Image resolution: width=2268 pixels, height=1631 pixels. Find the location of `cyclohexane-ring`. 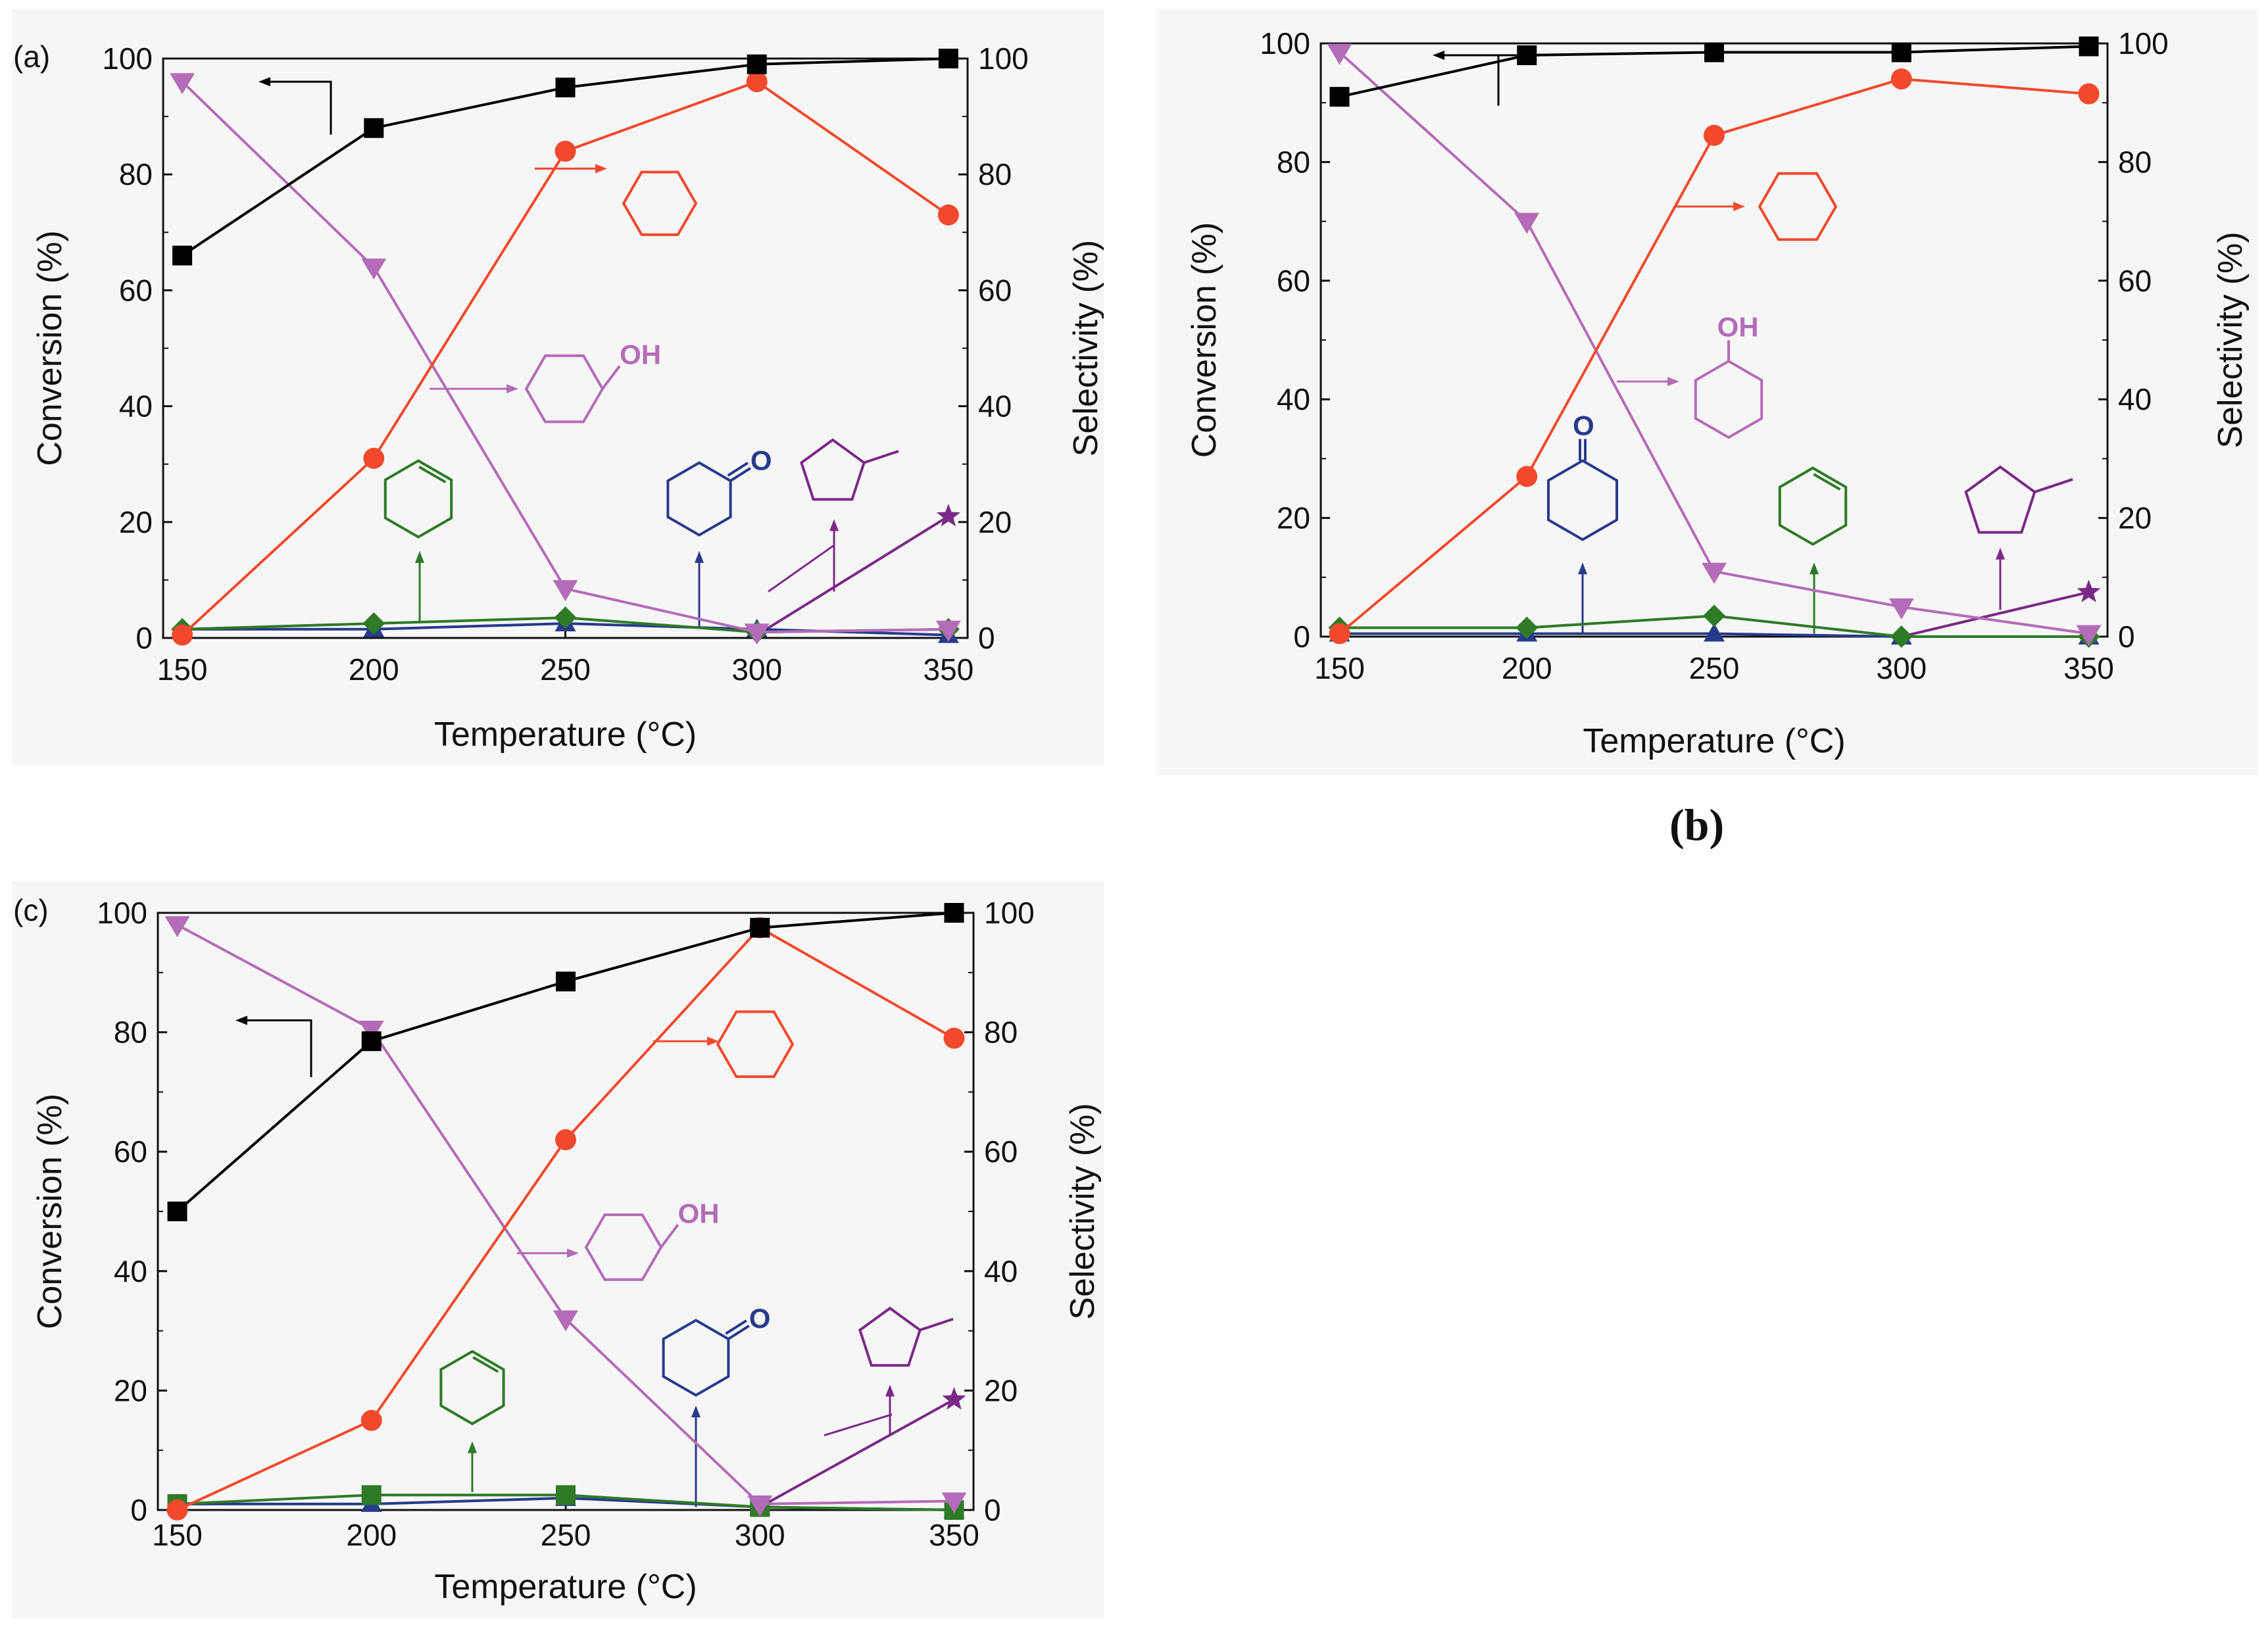

cyclohexane-ring is located at coordinates (755, 1044).